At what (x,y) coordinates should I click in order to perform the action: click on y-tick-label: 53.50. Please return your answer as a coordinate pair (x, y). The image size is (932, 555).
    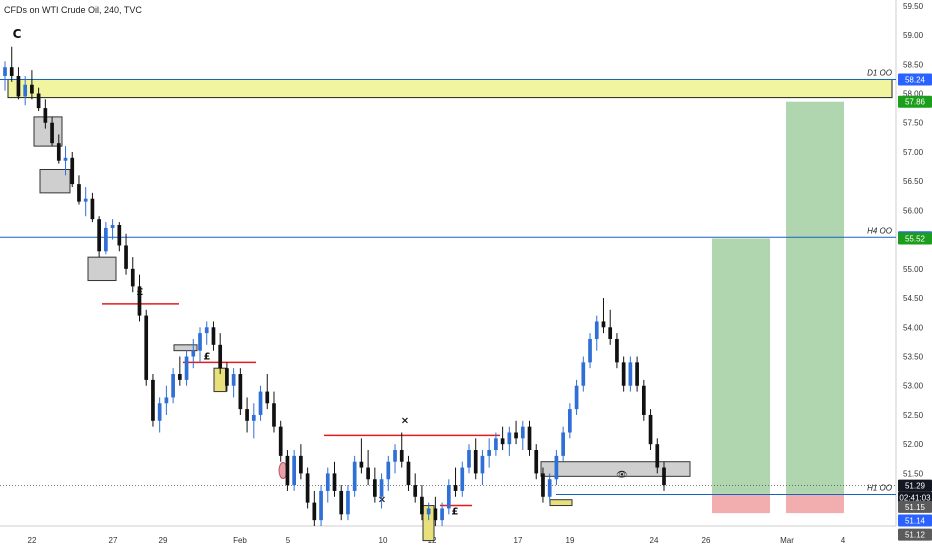
    Looking at the image, I should click on (913, 357).